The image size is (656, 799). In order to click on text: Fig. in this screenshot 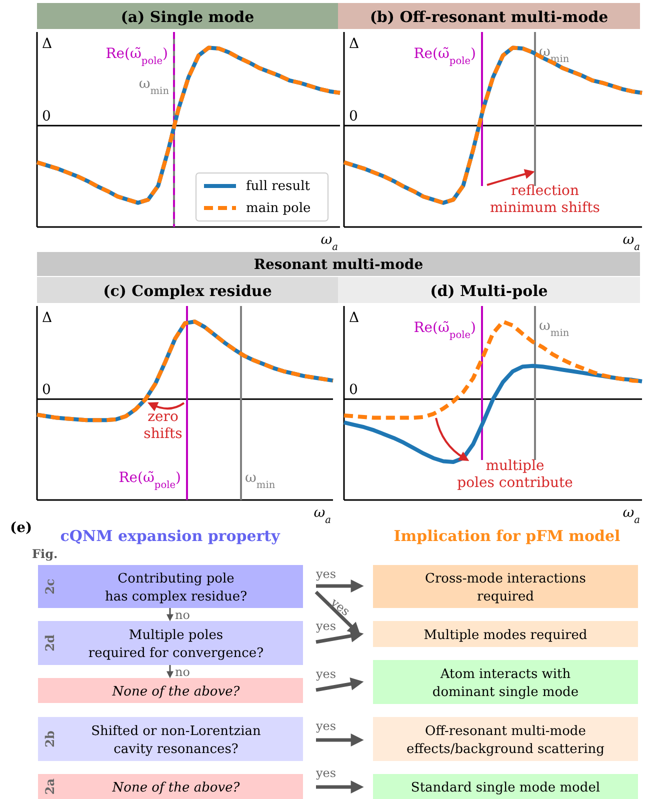, I will do `click(45, 554)`.